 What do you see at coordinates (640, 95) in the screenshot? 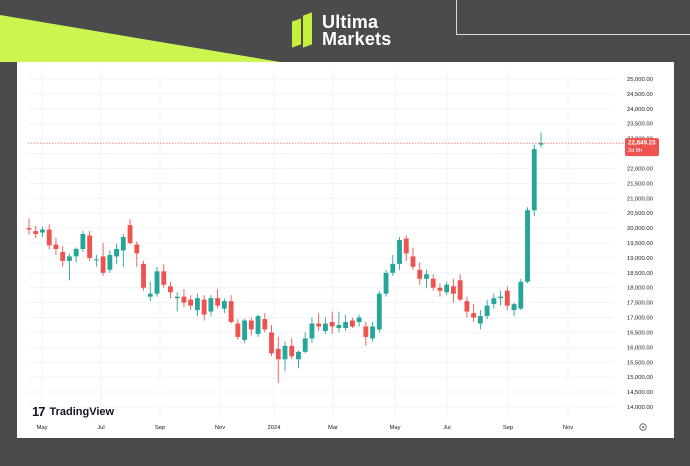
I see `y-tick-label: 24,500.00` at bounding box center [640, 95].